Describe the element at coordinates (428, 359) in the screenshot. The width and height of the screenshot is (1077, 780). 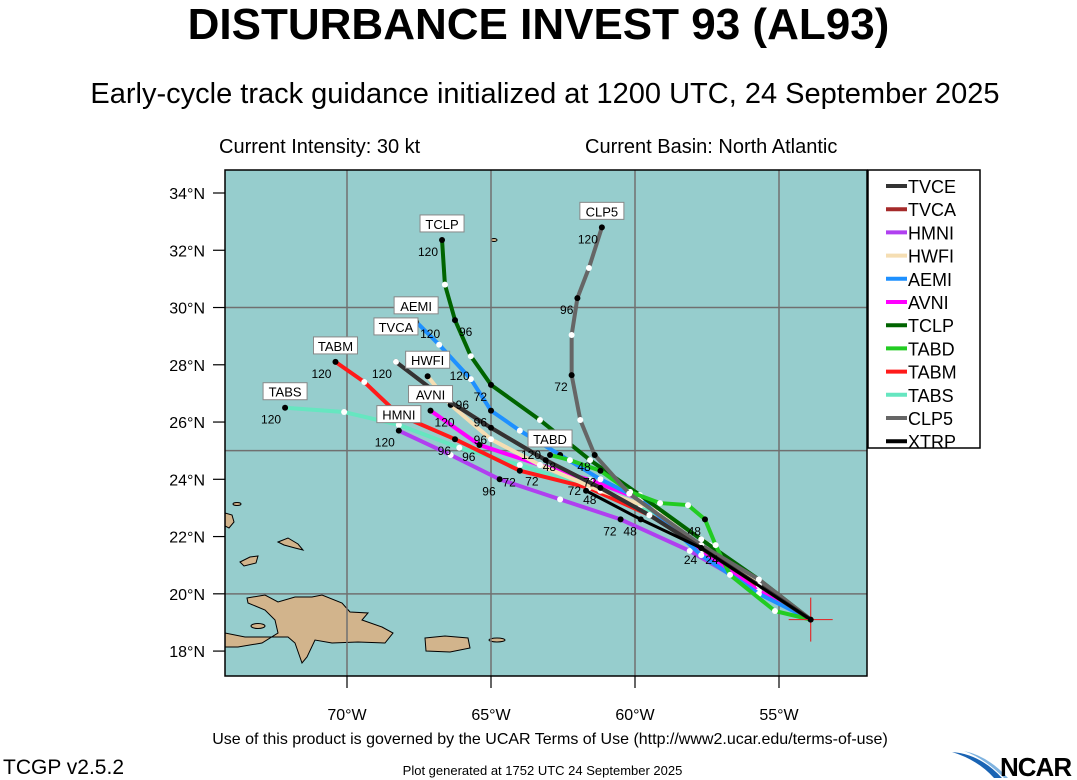
I see `track-end-label-hwfi: HWFI` at that location.